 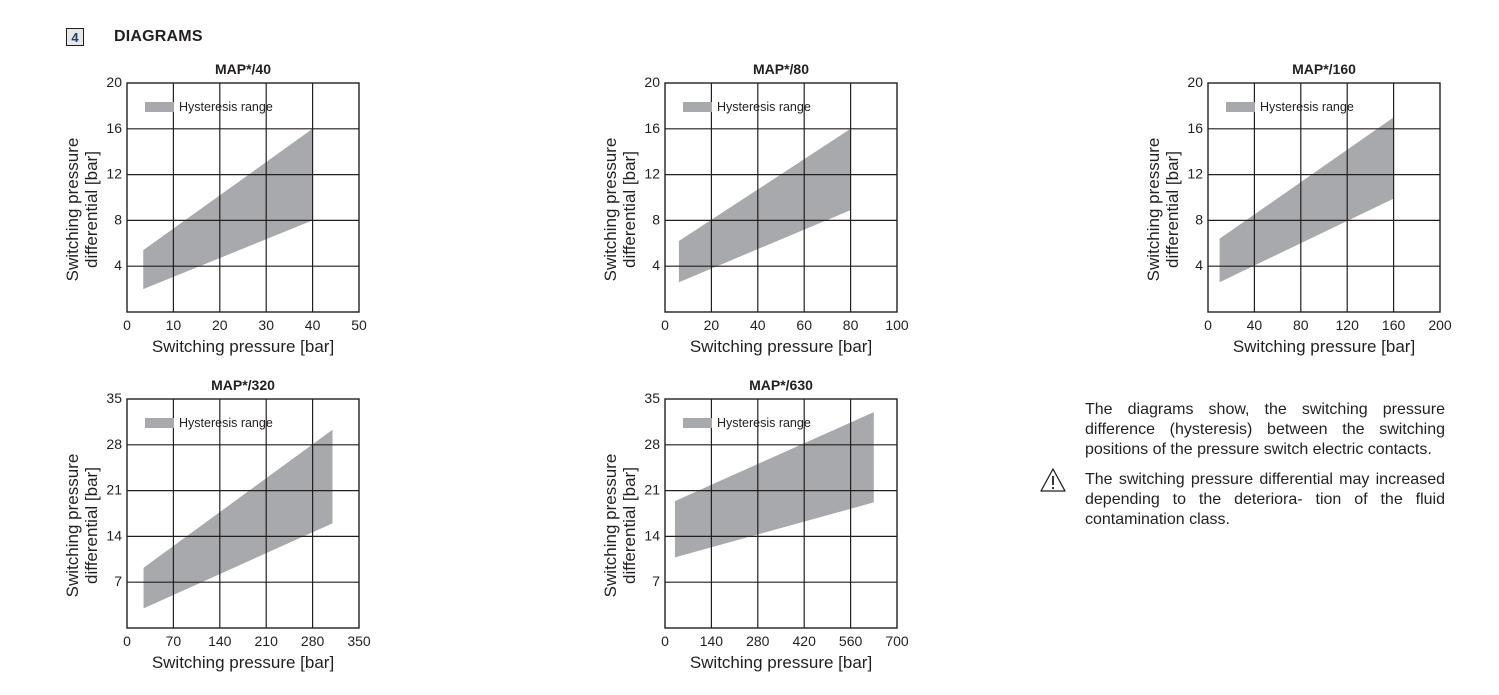 I want to click on x-tick-label: 210, so click(x=267, y=641).